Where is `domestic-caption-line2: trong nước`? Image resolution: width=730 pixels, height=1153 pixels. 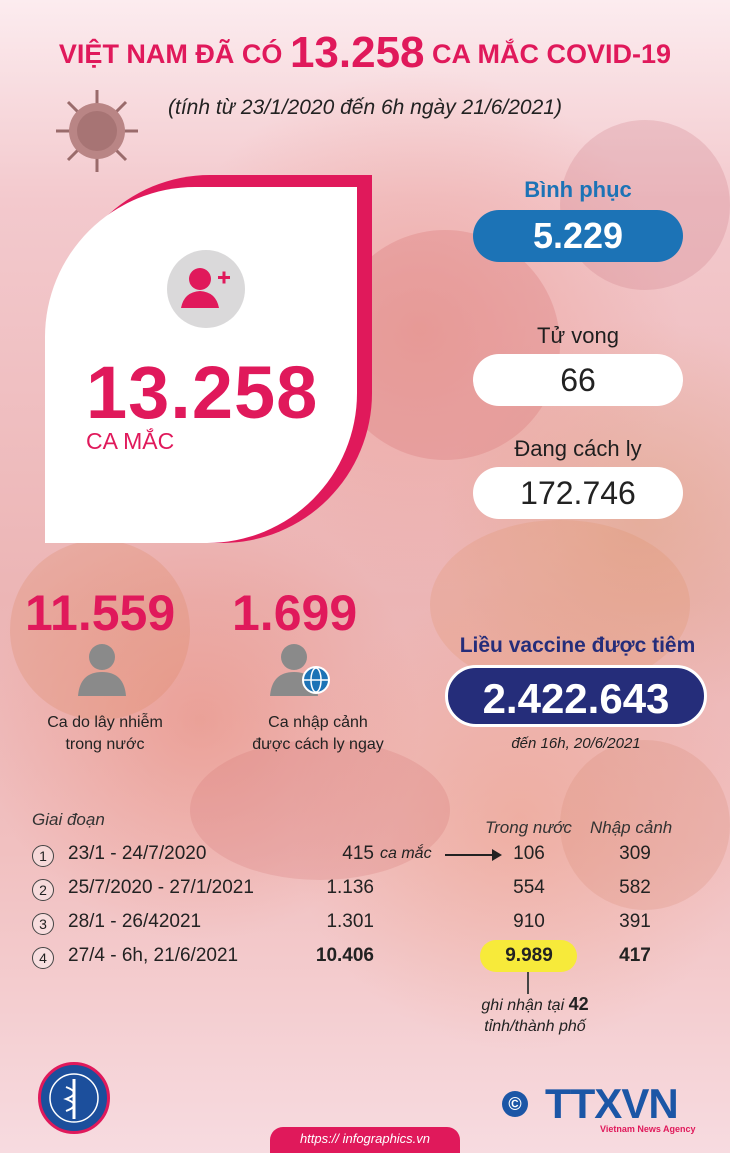 domestic-caption-line2: trong nước is located at coordinates (105, 744).